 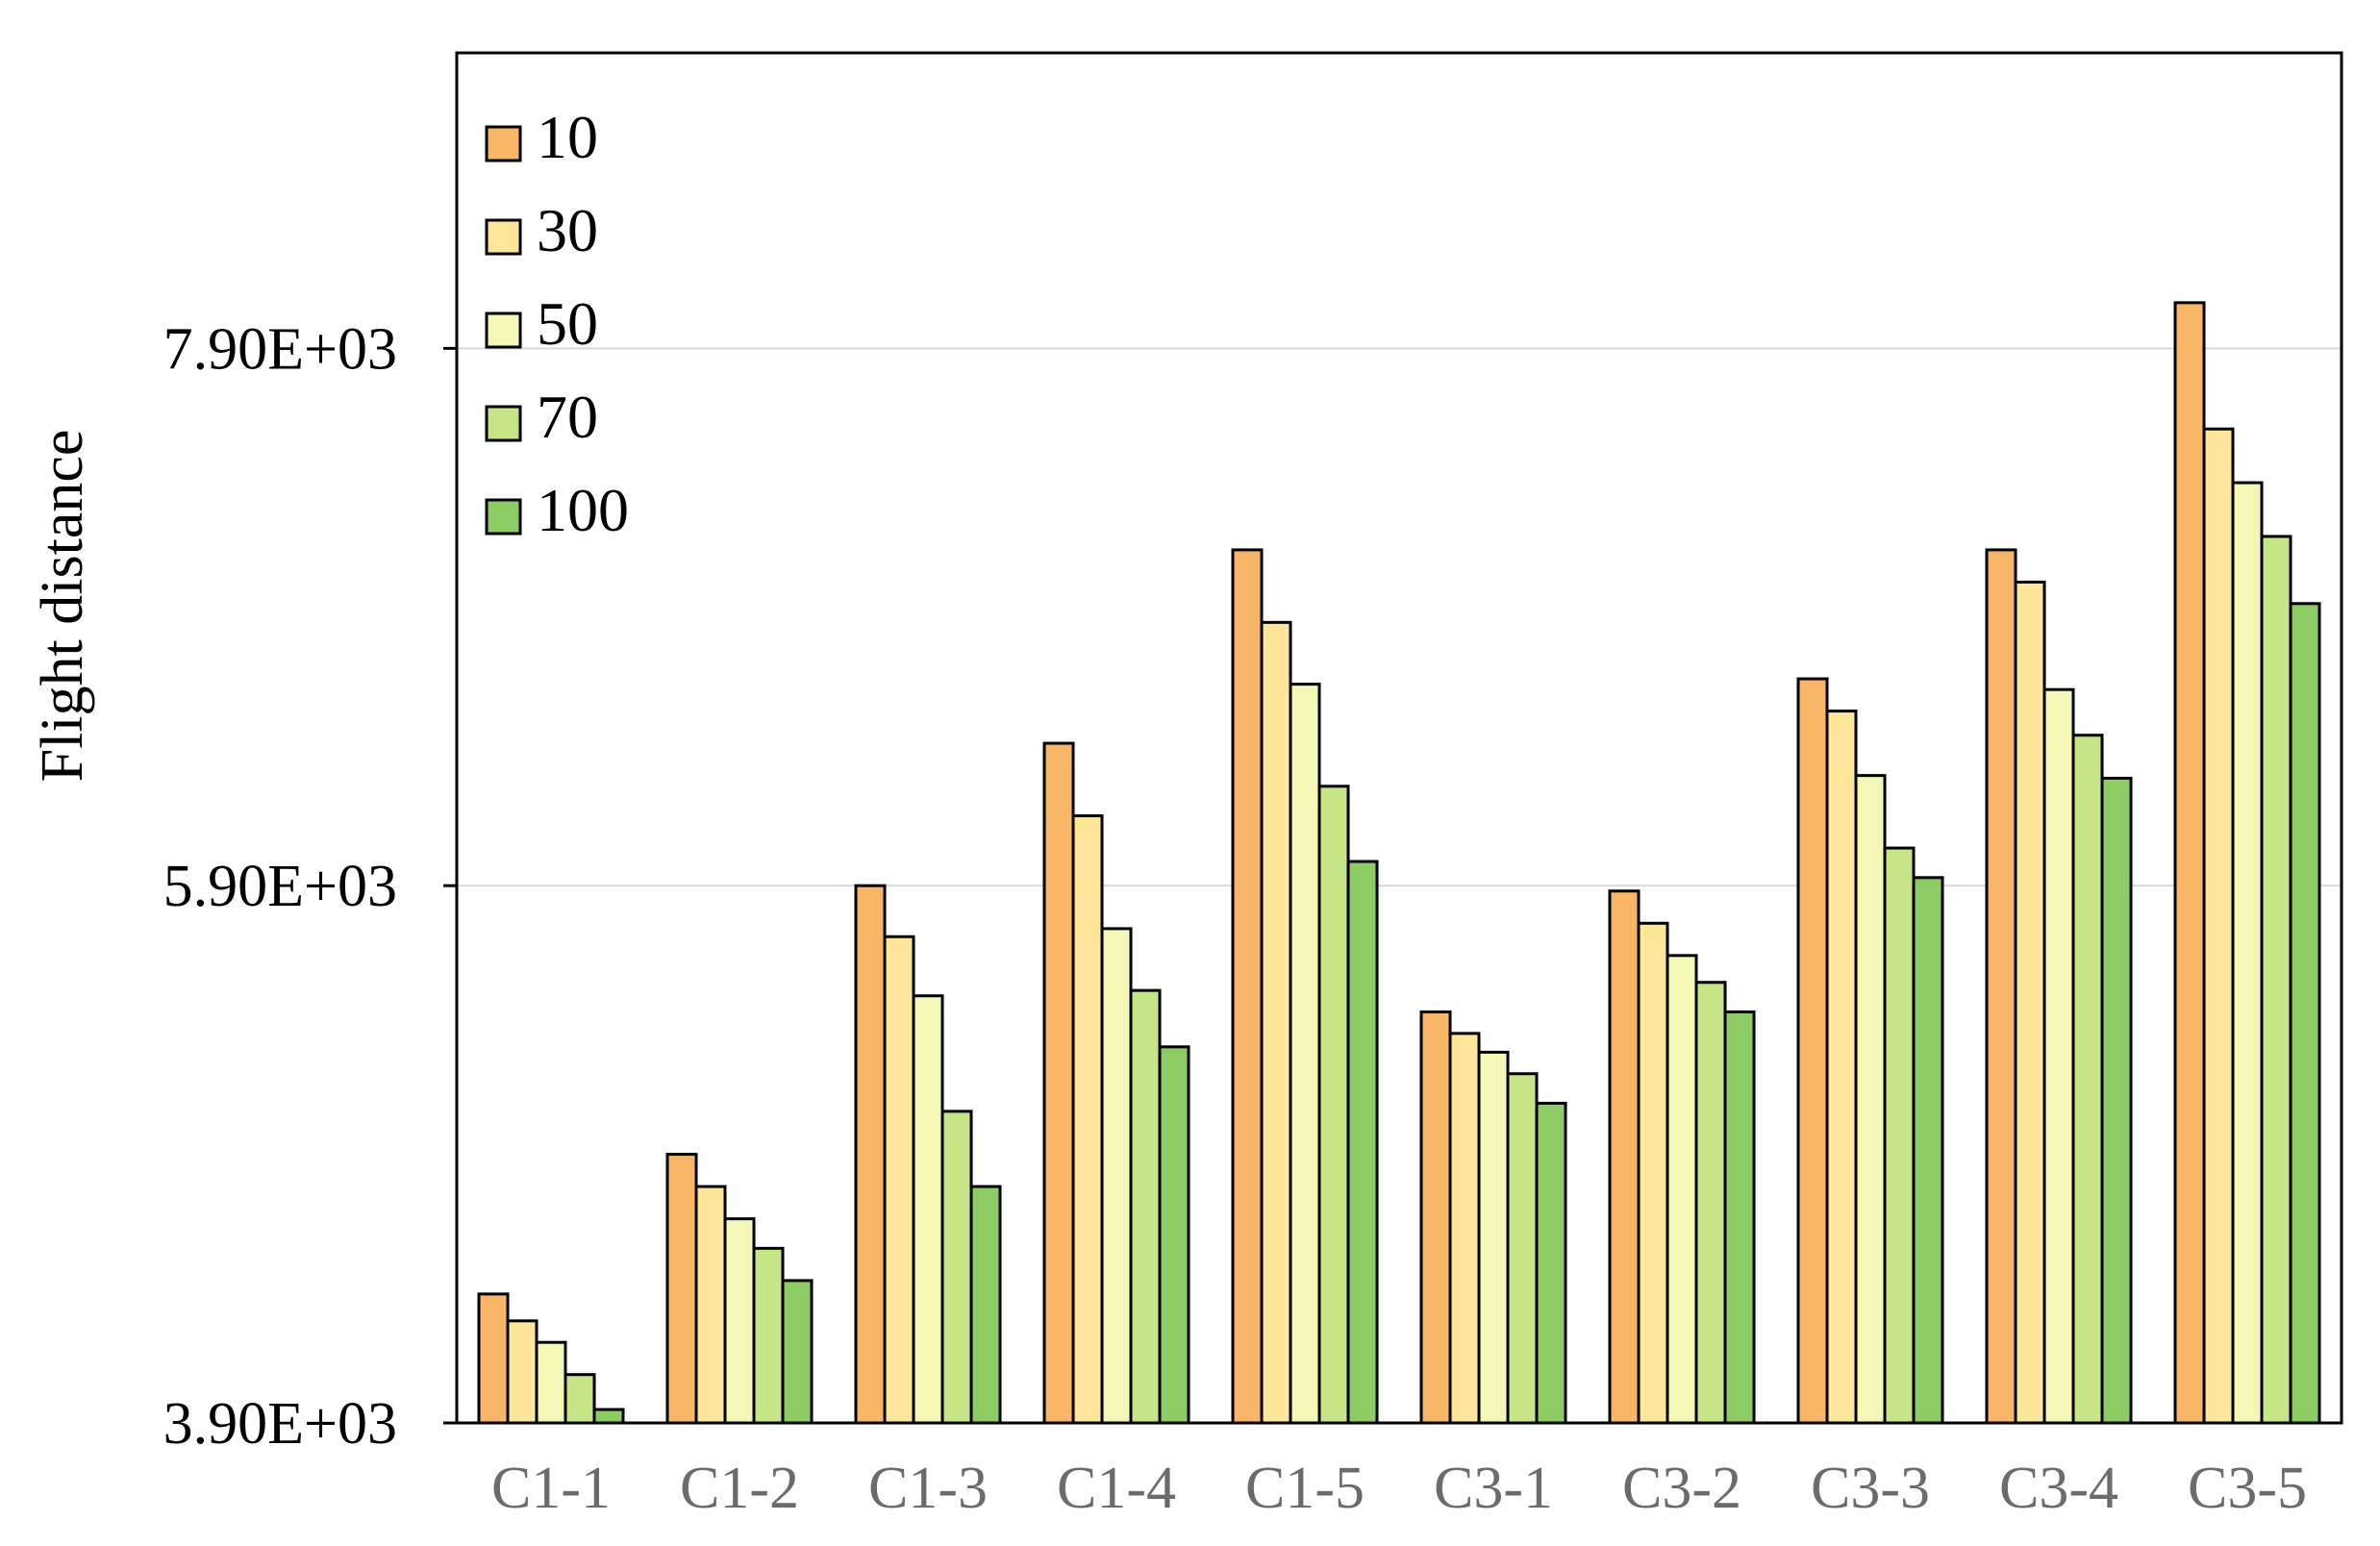 I want to click on y-axis: 3.90E+03 5.90E+03 7.90E+03, so click(x=310, y=887).